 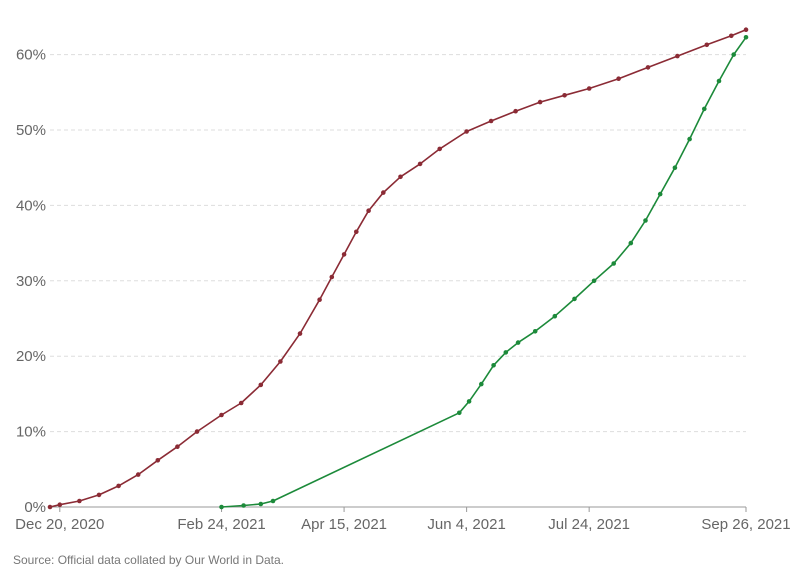 What do you see at coordinates (31, 432) in the screenshot?
I see `y-tick-label: 10%` at bounding box center [31, 432].